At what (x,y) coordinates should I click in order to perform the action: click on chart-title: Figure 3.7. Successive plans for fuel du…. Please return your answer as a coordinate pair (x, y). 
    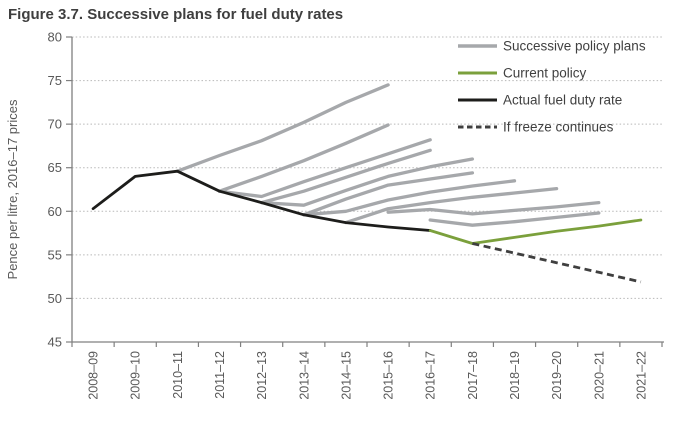
    Looking at the image, I should click on (176, 14).